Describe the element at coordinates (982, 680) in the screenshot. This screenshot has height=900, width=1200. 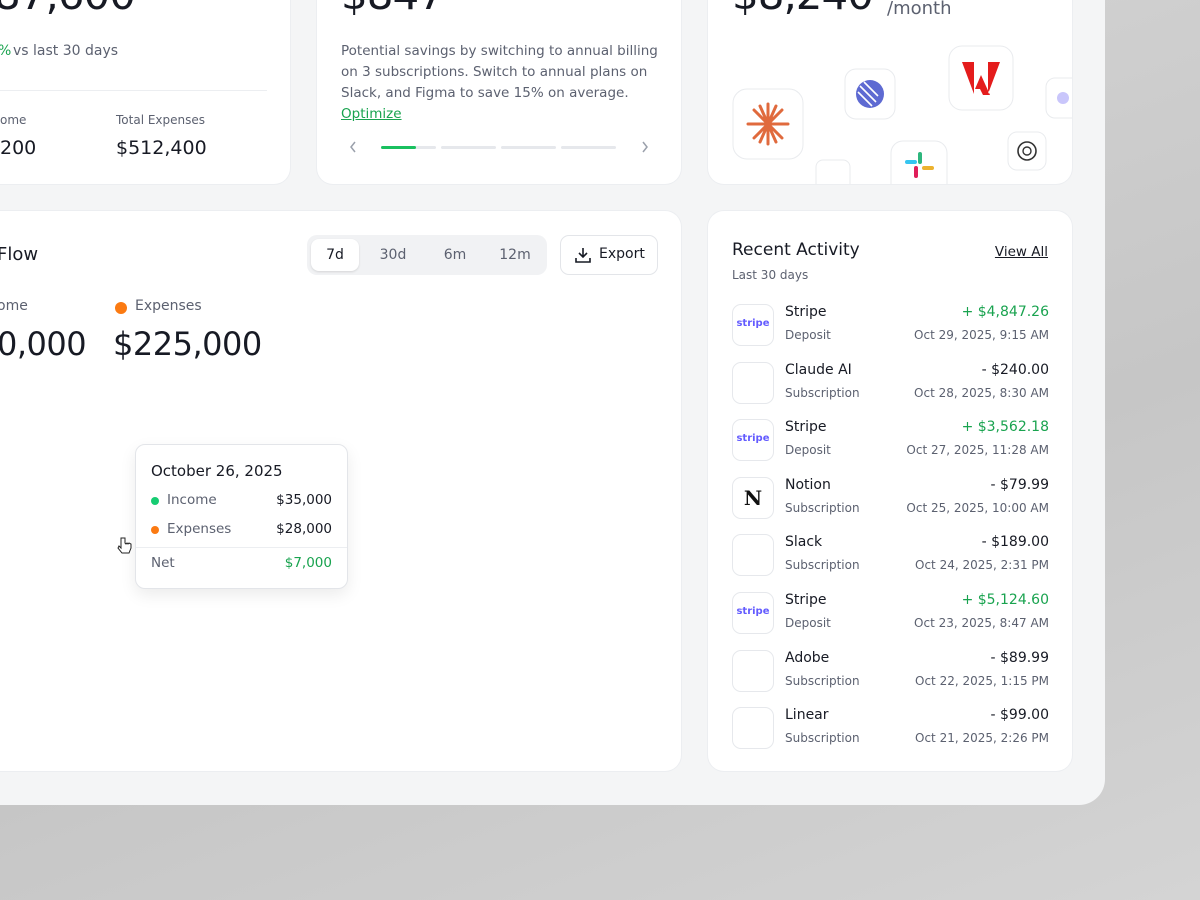
I see `activity-date: Oct 22, 2025, 1:15 PM` at that location.